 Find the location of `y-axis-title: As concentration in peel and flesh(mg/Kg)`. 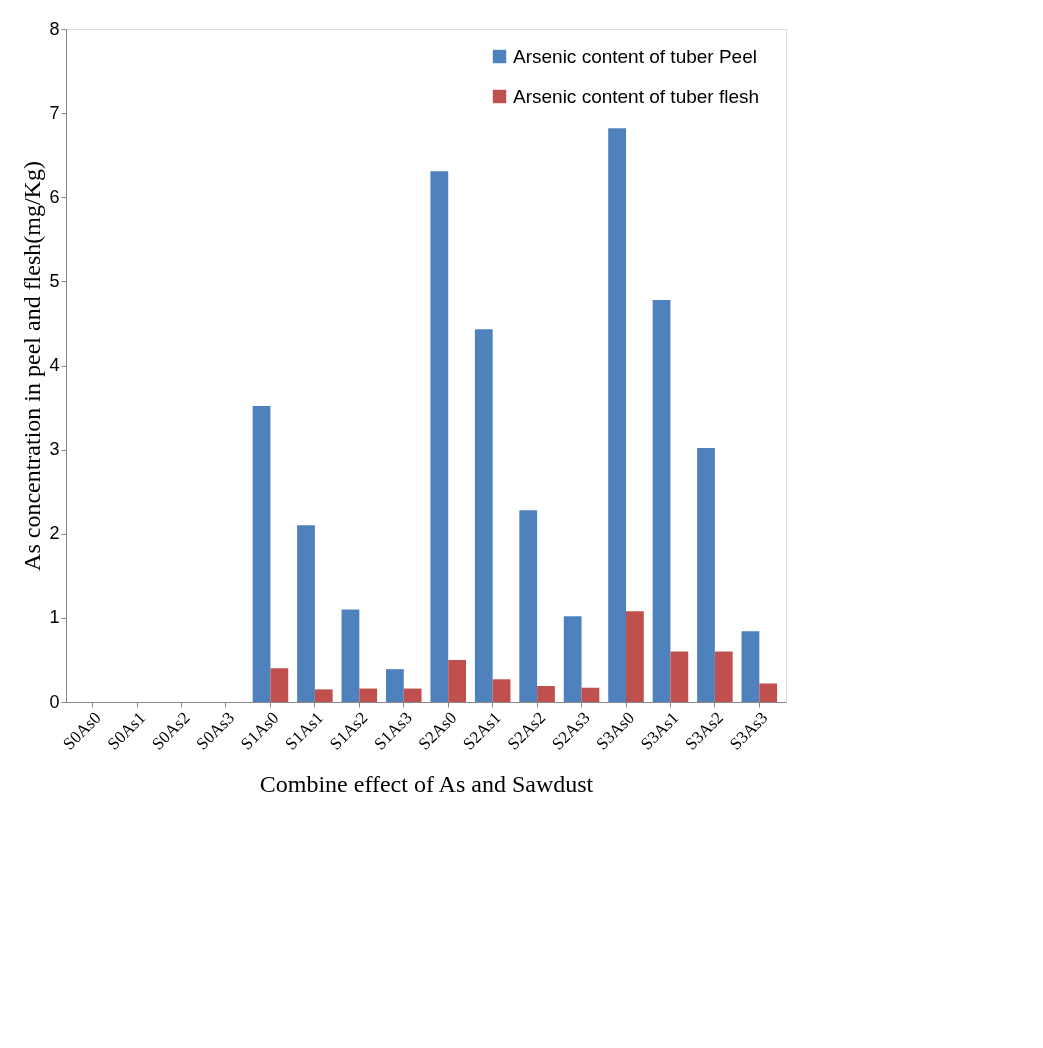

y-axis-title: As concentration in peel and flesh(mg/Kg) is located at coordinates (32, 366).